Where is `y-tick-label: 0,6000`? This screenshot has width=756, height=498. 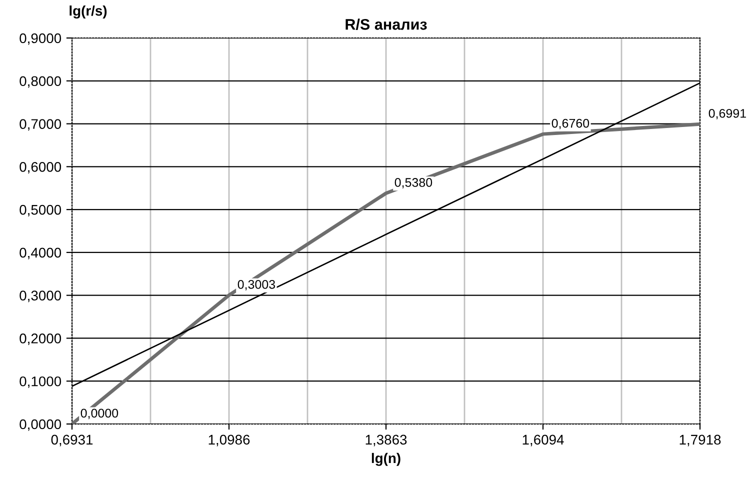 y-tick-label: 0,6000 is located at coordinates (41, 168).